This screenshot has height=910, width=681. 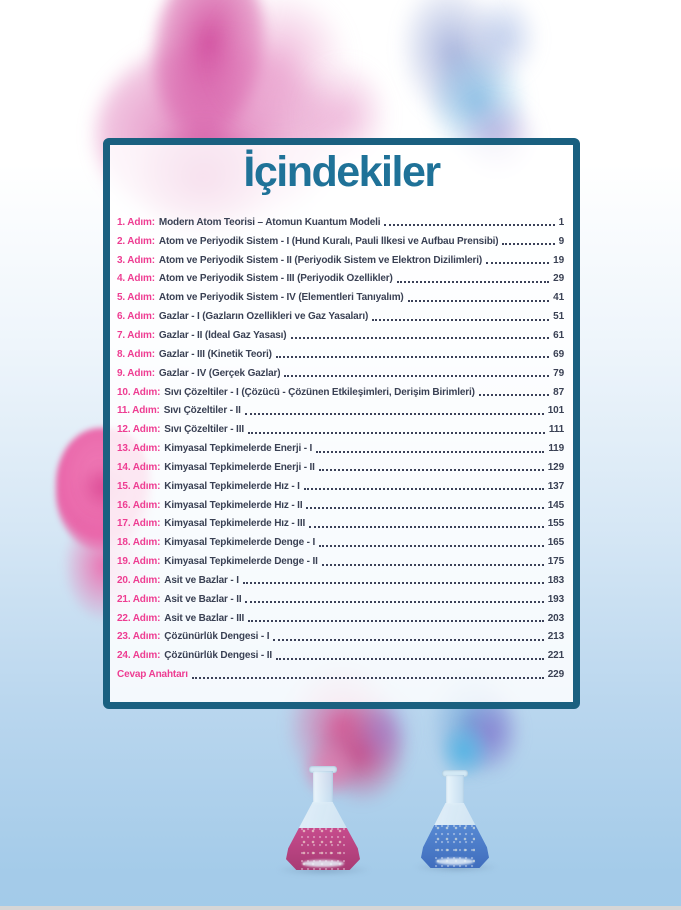 I want to click on toc-entry-title: Kimyasal Tepkimelerde Hız - I, so click(x=232, y=486).